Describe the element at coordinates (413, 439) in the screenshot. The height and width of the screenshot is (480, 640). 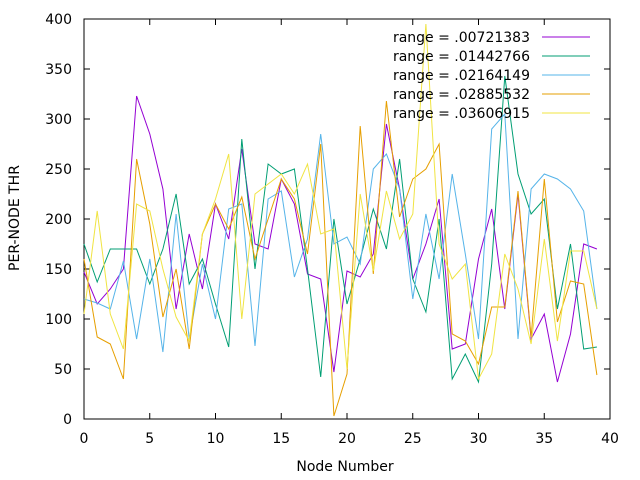
I see `x-tick-label: 25` at that location.